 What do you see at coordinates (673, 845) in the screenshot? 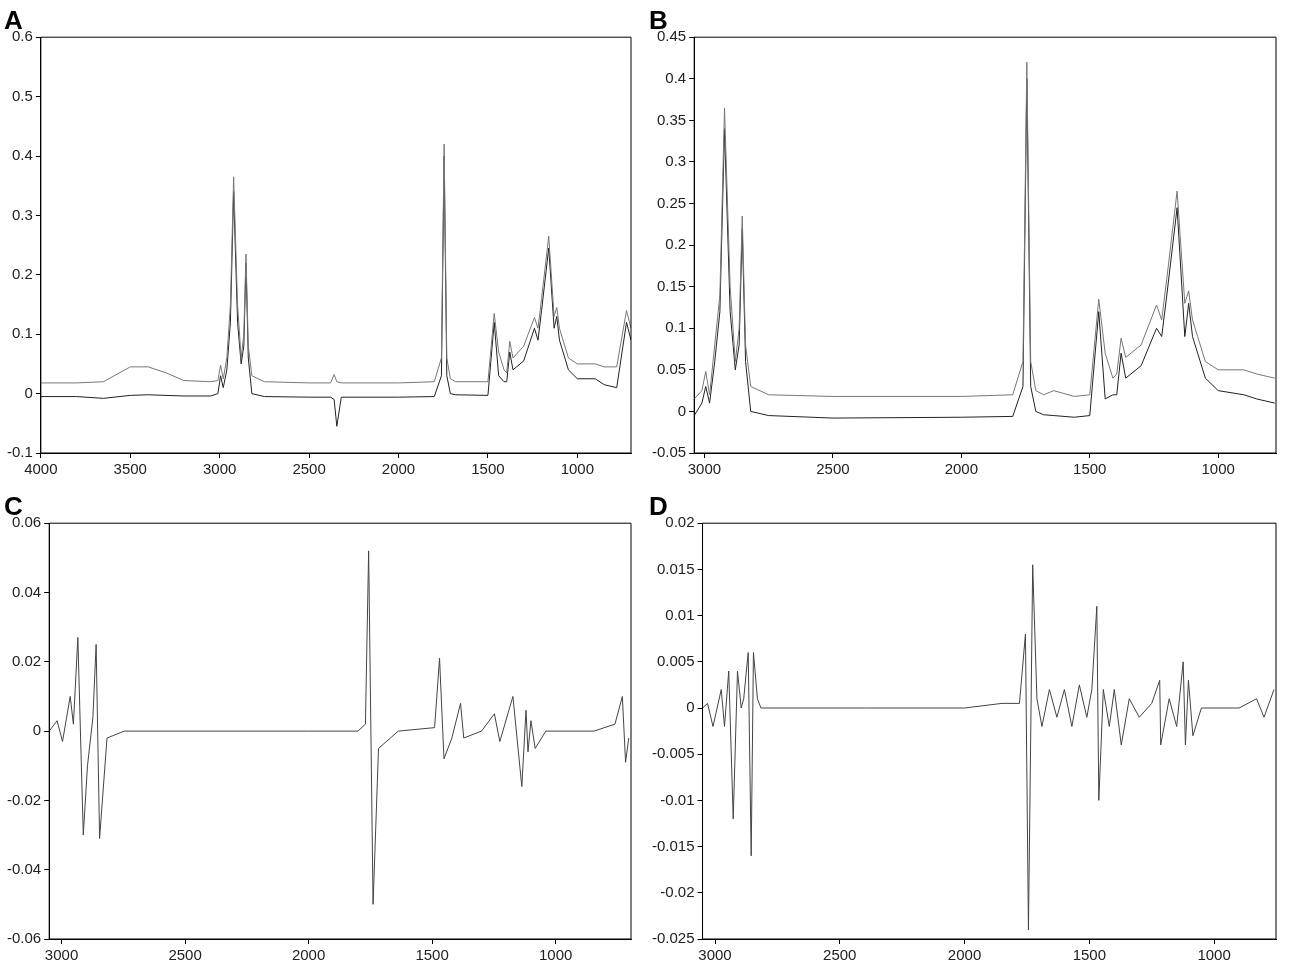
I see `y-tick-label: -0.015` at bounding box center [673, 845].